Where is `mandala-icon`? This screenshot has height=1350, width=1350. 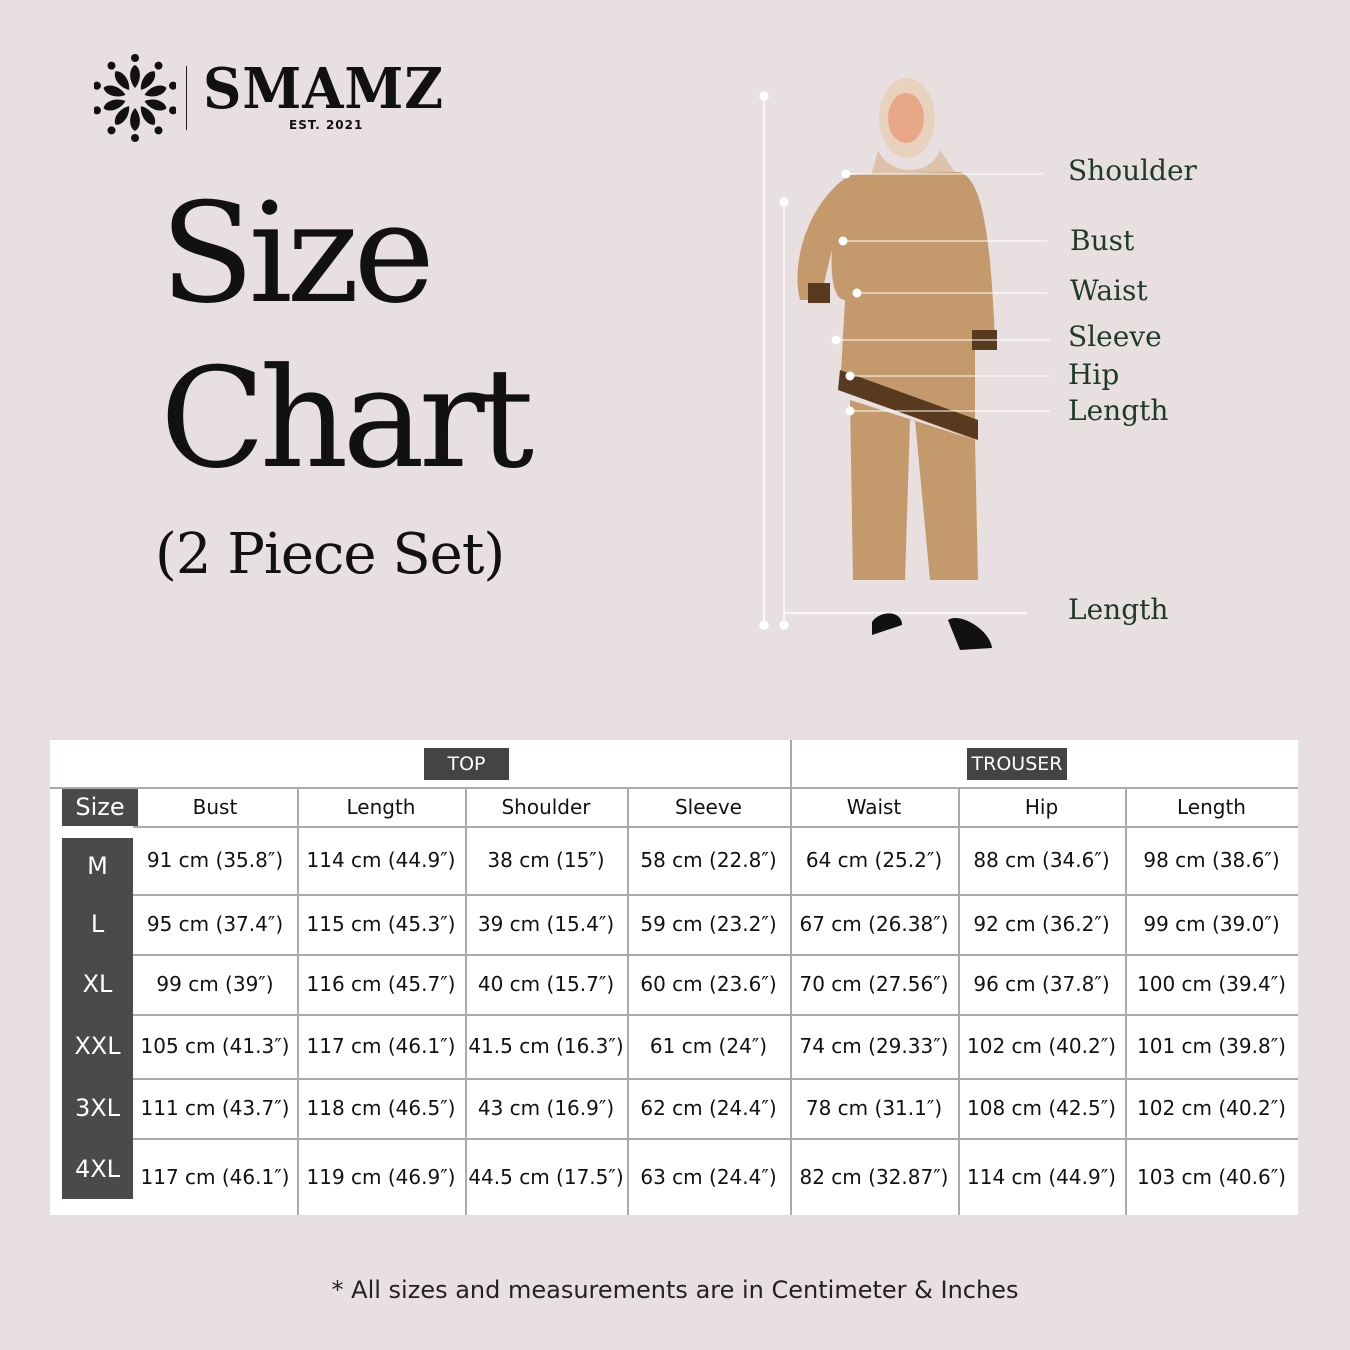 mandala-icon is located at coordinates (135, 98).